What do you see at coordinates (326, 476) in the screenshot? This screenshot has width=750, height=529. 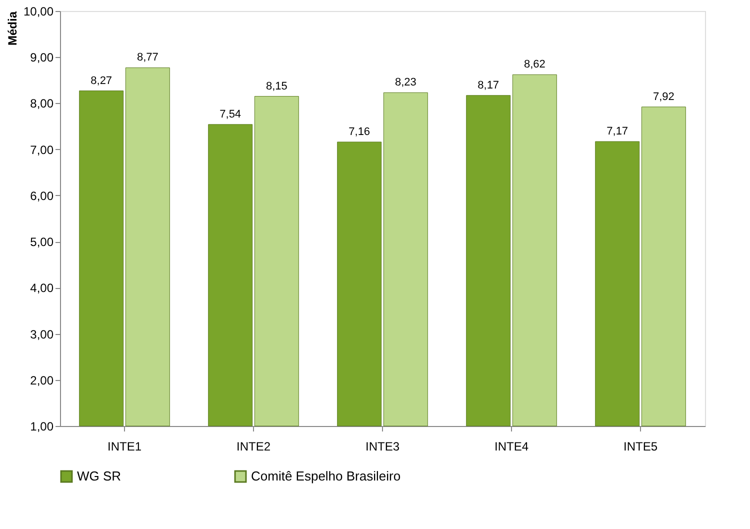 I see `legend-label: Comitê Espelho Brasileiro` at bounding box center [326, 476].